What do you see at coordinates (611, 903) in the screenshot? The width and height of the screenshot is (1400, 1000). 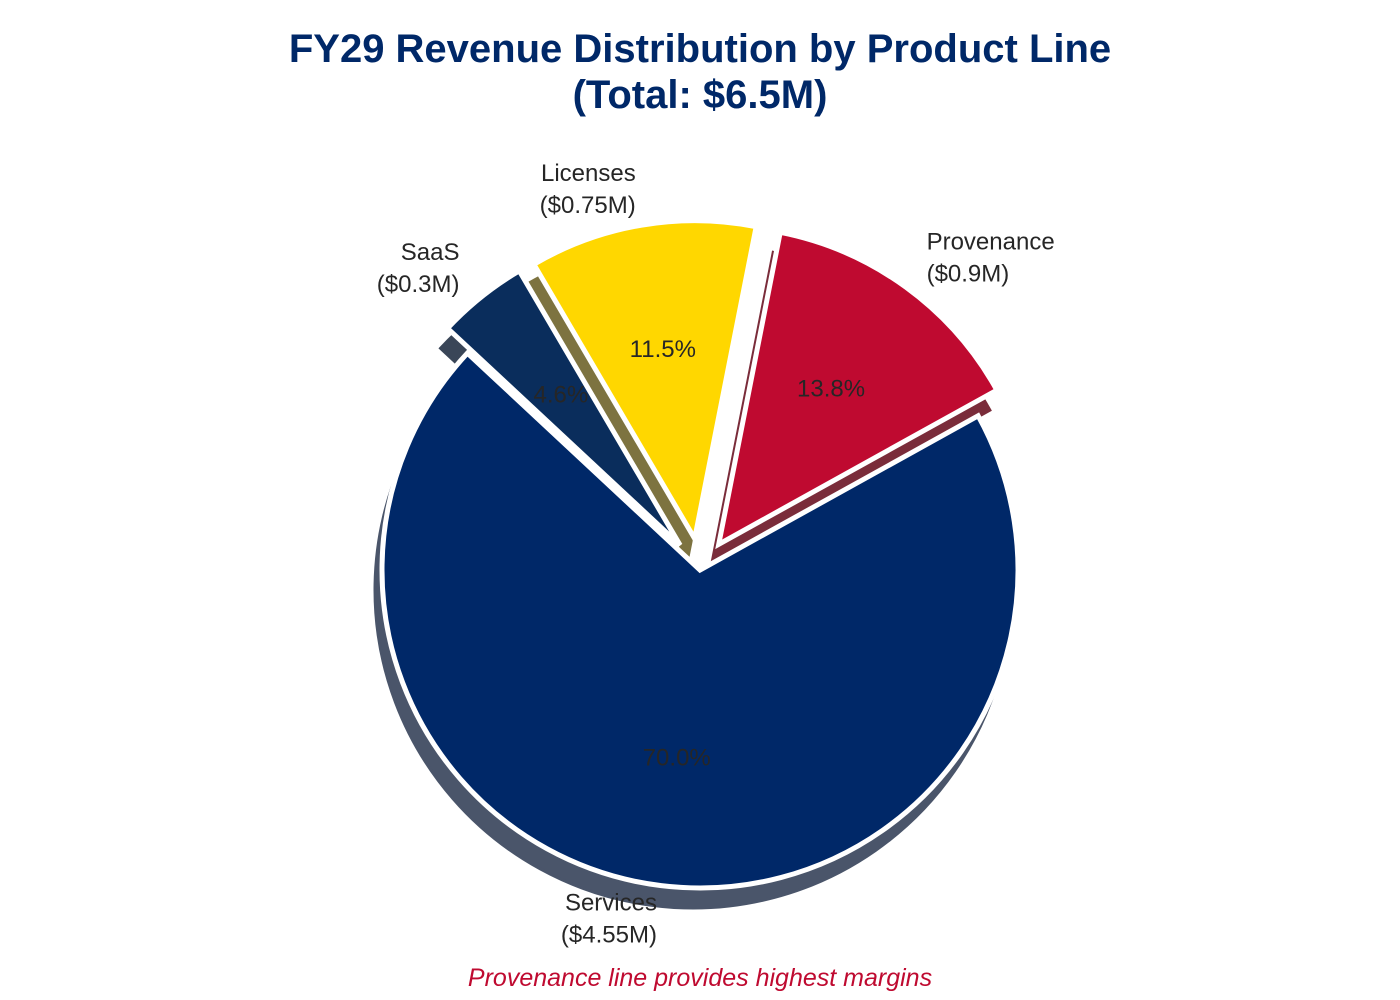 I see `slice-label-services: Services` at bounding box center [611, 903].